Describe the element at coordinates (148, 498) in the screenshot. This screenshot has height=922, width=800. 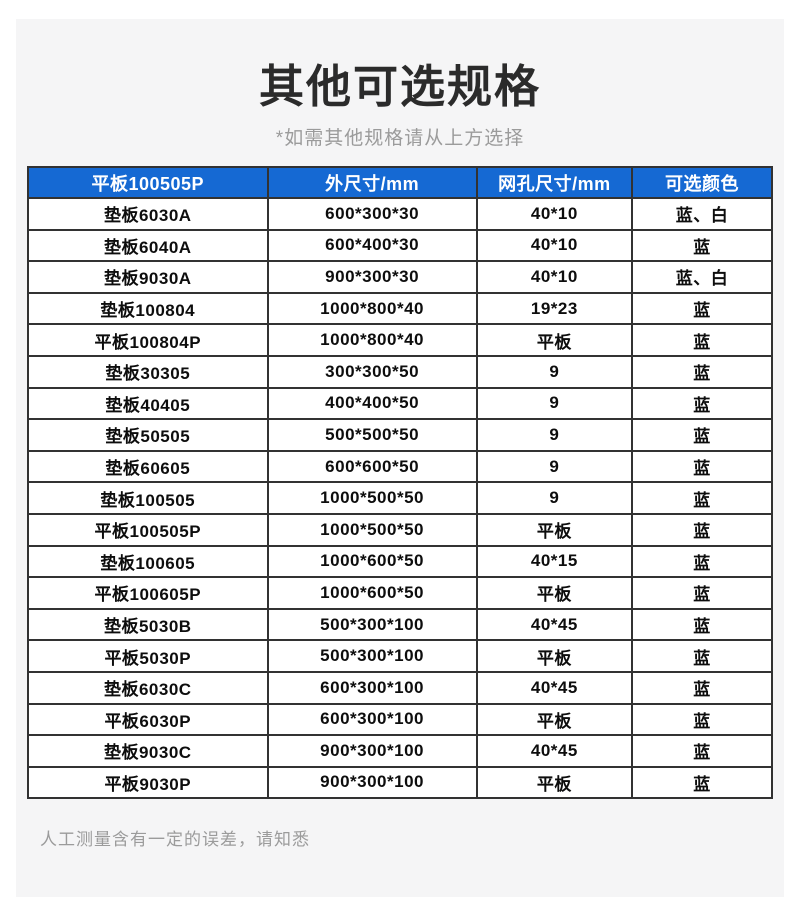
I see `cell-model: 垫板100505` at that location.